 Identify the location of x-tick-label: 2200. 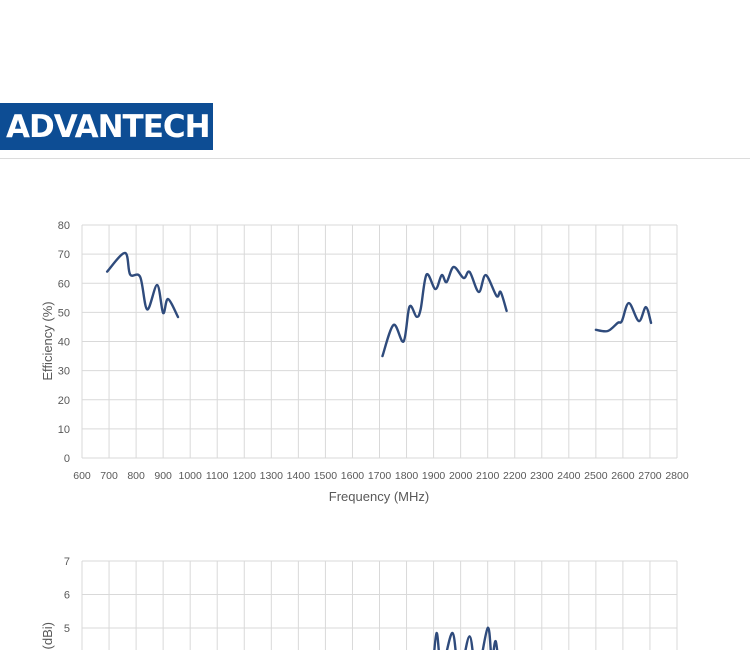
(515, 476).